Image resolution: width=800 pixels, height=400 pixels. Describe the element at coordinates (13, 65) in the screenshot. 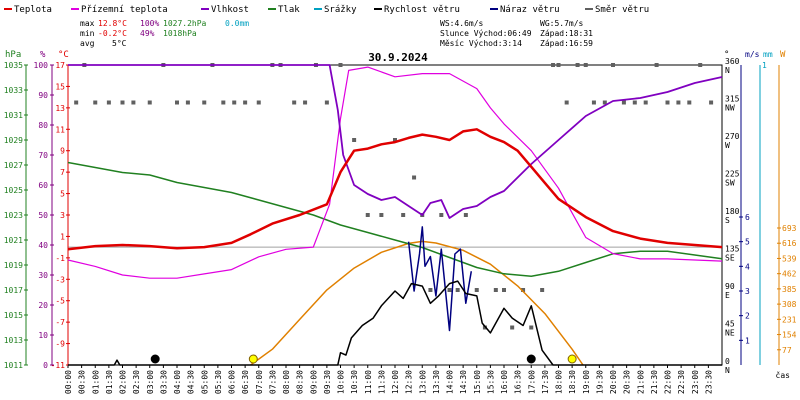

I see `hpa-tick-label: 1035` at that location.